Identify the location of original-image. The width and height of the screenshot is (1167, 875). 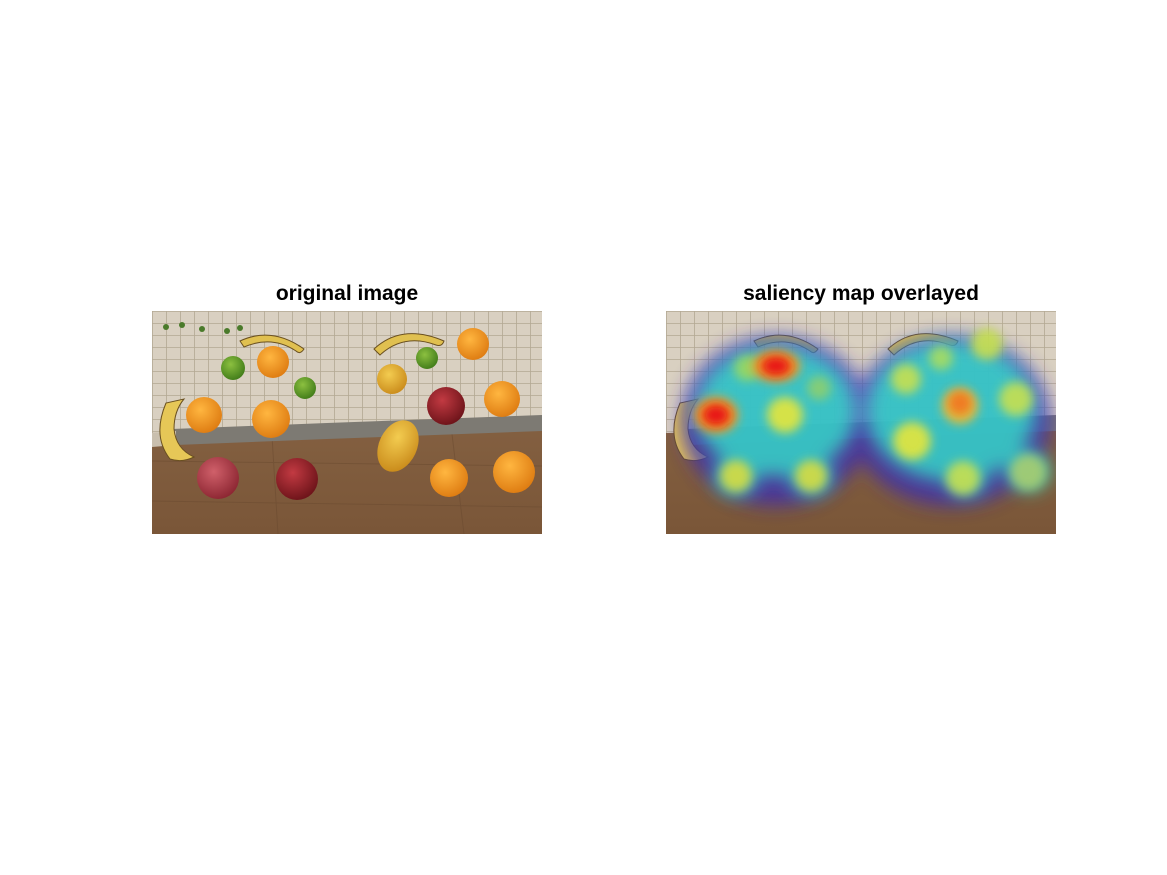
(347, 422).